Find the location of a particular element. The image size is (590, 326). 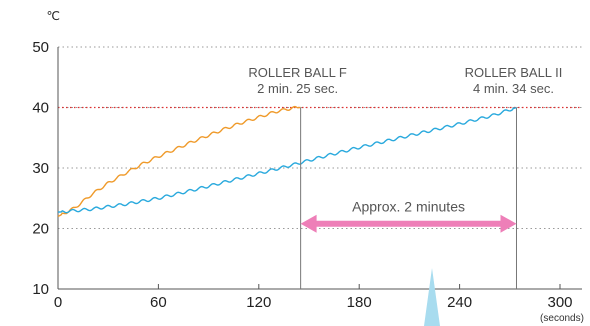

x-axis-unit: (seconds) is located at coordinates (562, 318).